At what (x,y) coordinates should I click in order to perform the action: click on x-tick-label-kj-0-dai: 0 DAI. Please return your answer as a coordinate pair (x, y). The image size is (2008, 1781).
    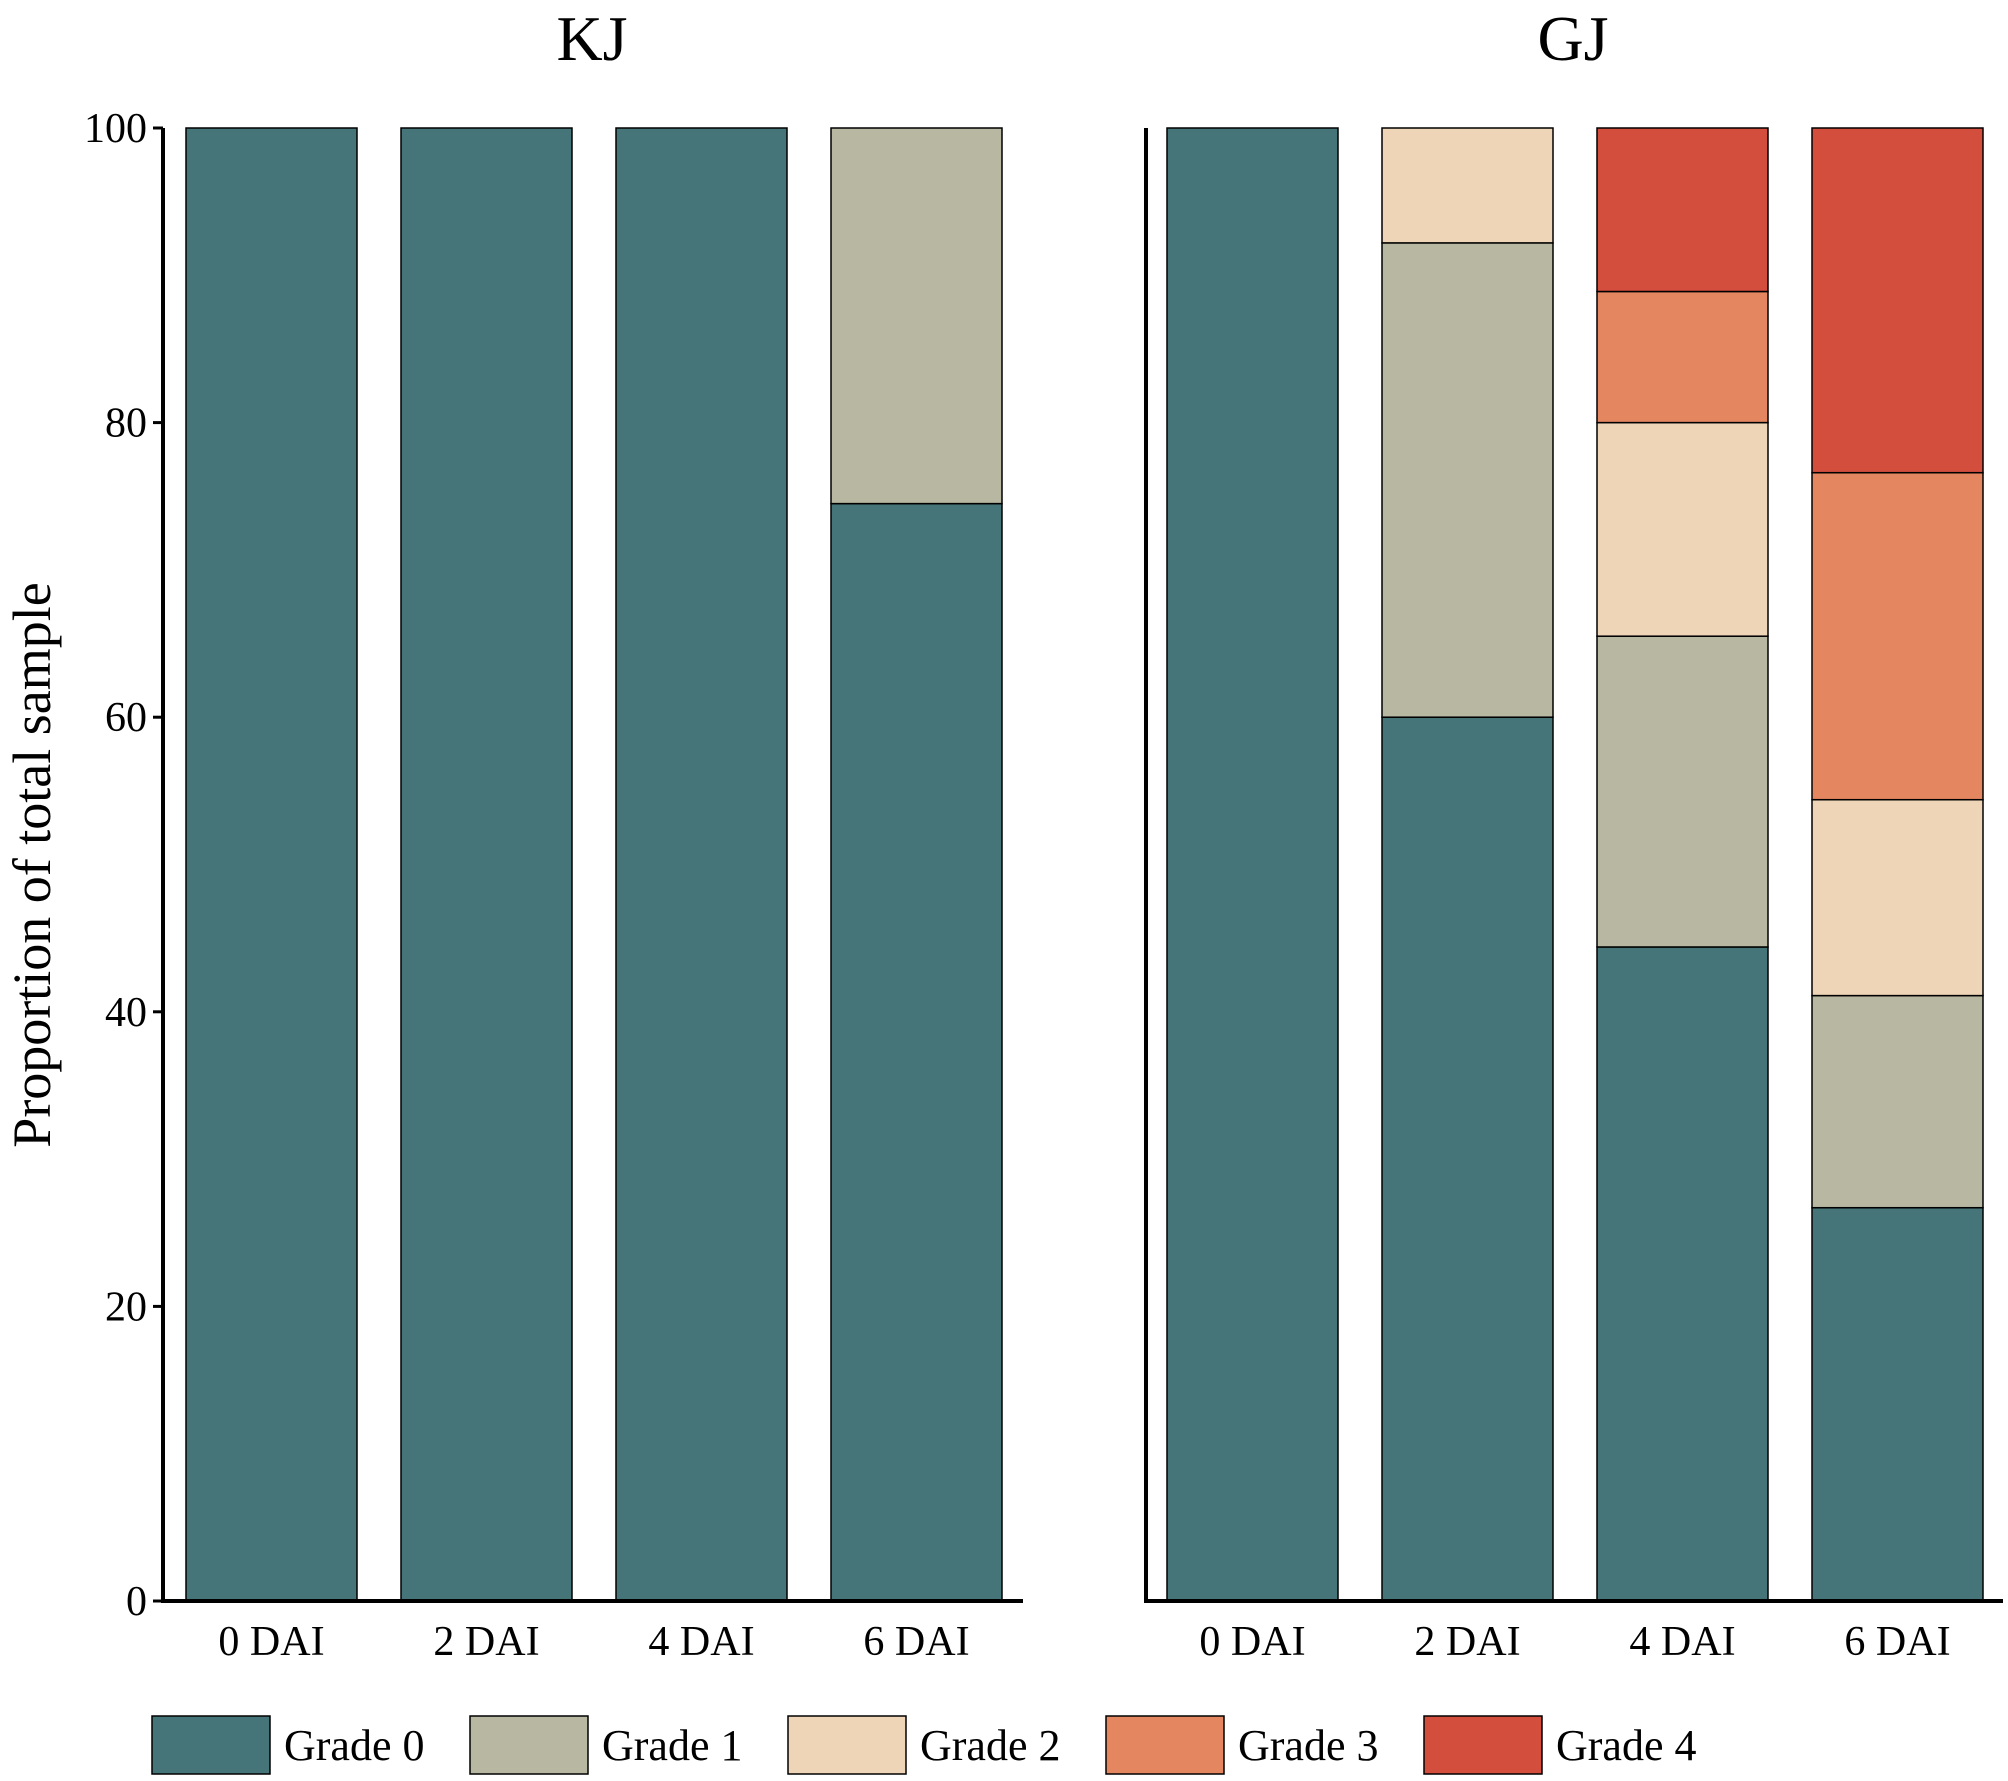
    Looking at the image, I should click on (271, 1642).